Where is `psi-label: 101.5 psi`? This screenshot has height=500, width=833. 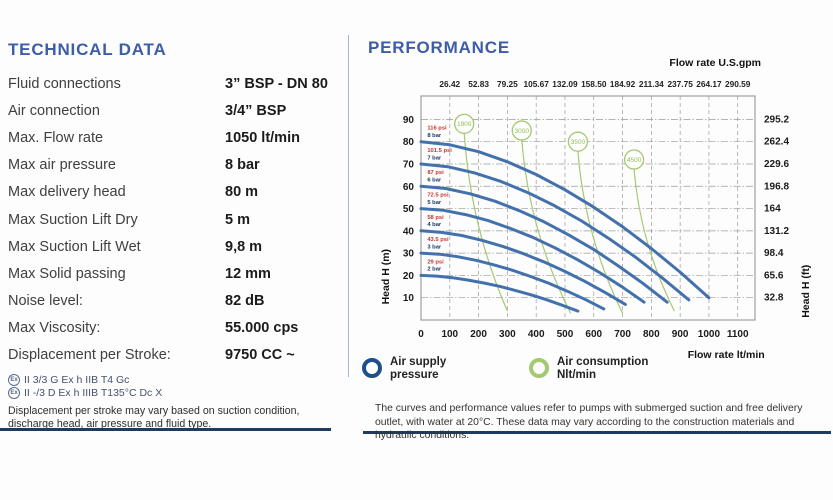 psi-label: 101.5 psi is located at coordinates (439, 151).